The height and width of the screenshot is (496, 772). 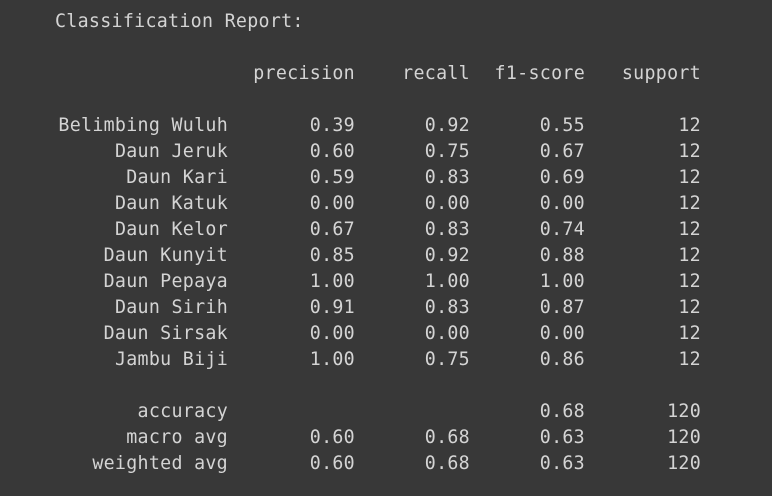 I want to click on row-precision: 0.67, so click(x=332, y=229).